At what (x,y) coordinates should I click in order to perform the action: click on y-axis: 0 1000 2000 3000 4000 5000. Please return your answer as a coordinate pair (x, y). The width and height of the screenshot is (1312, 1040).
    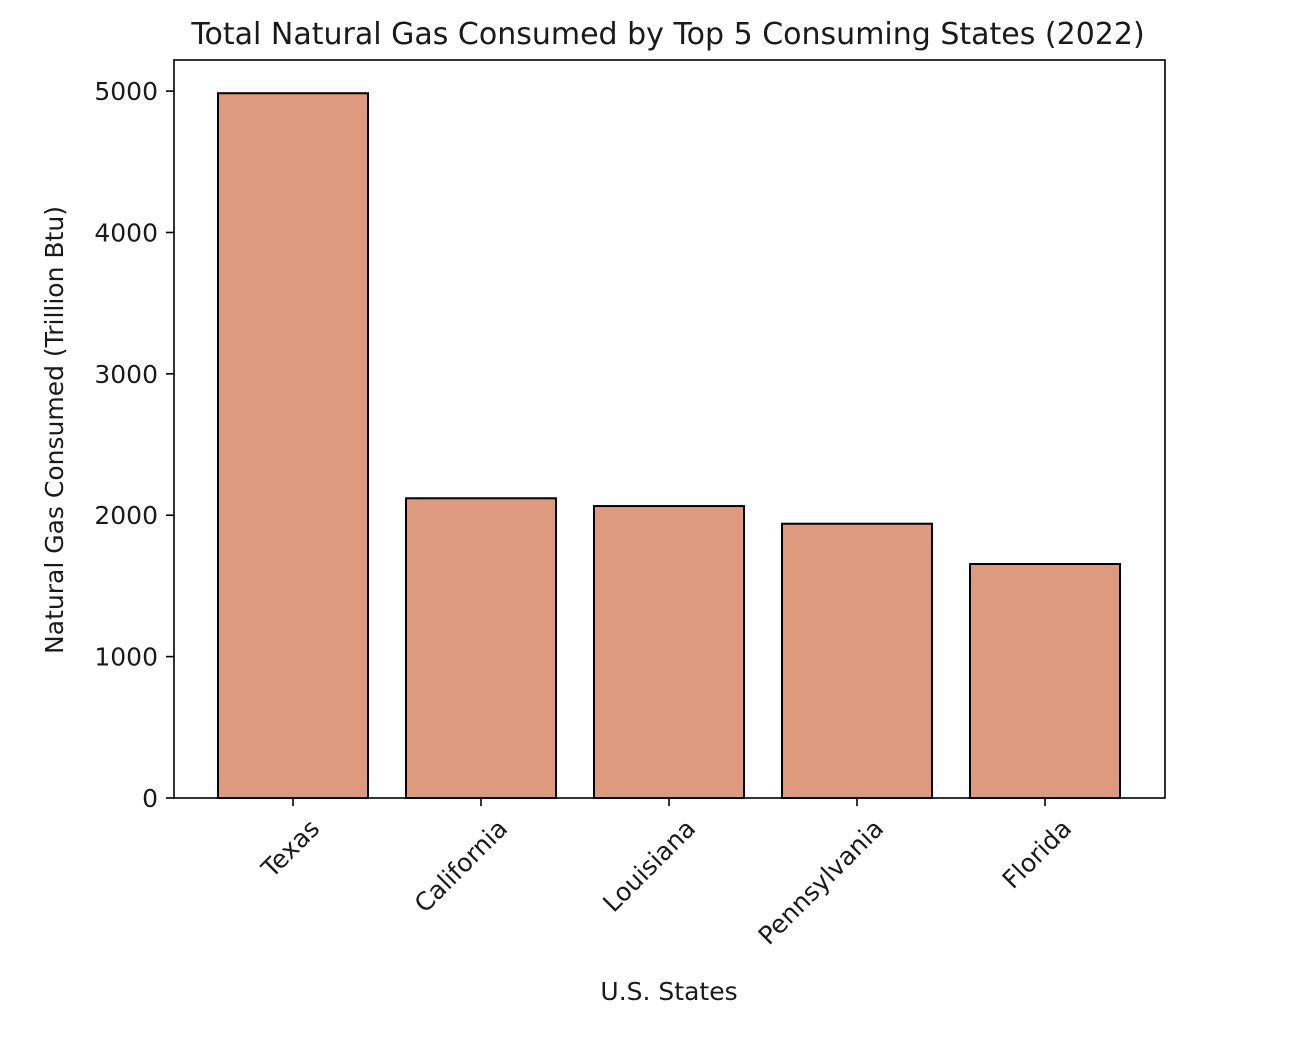
    Looking at the image, I should click on (134, 445).